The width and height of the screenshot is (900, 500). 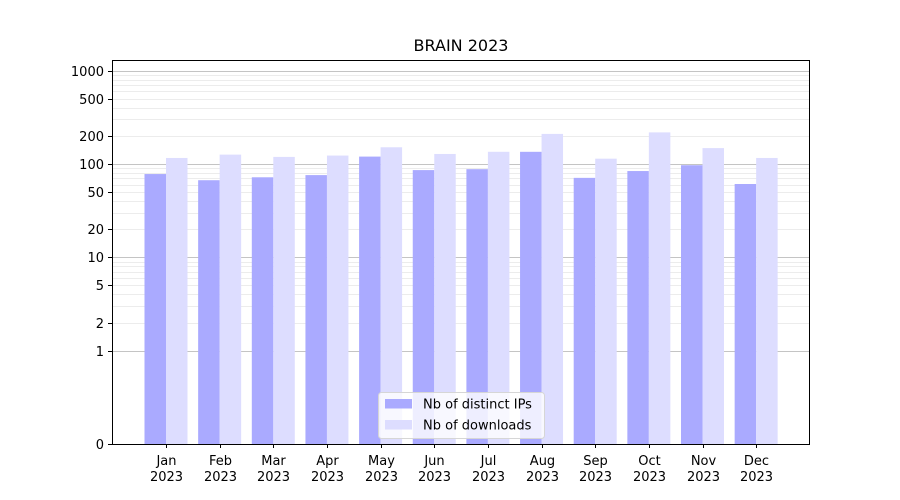 I want to click on y-tick-label: 200, so click(x=91, y=137).